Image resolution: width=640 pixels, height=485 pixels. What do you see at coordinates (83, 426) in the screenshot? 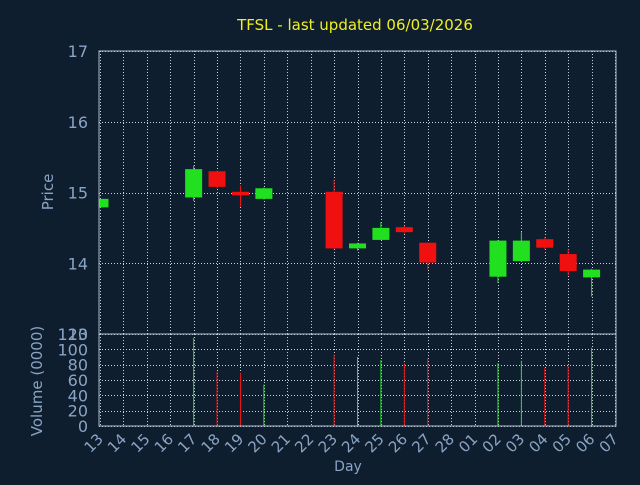
I see `volume-tick-label: 0` at bounding box center [83, 426].